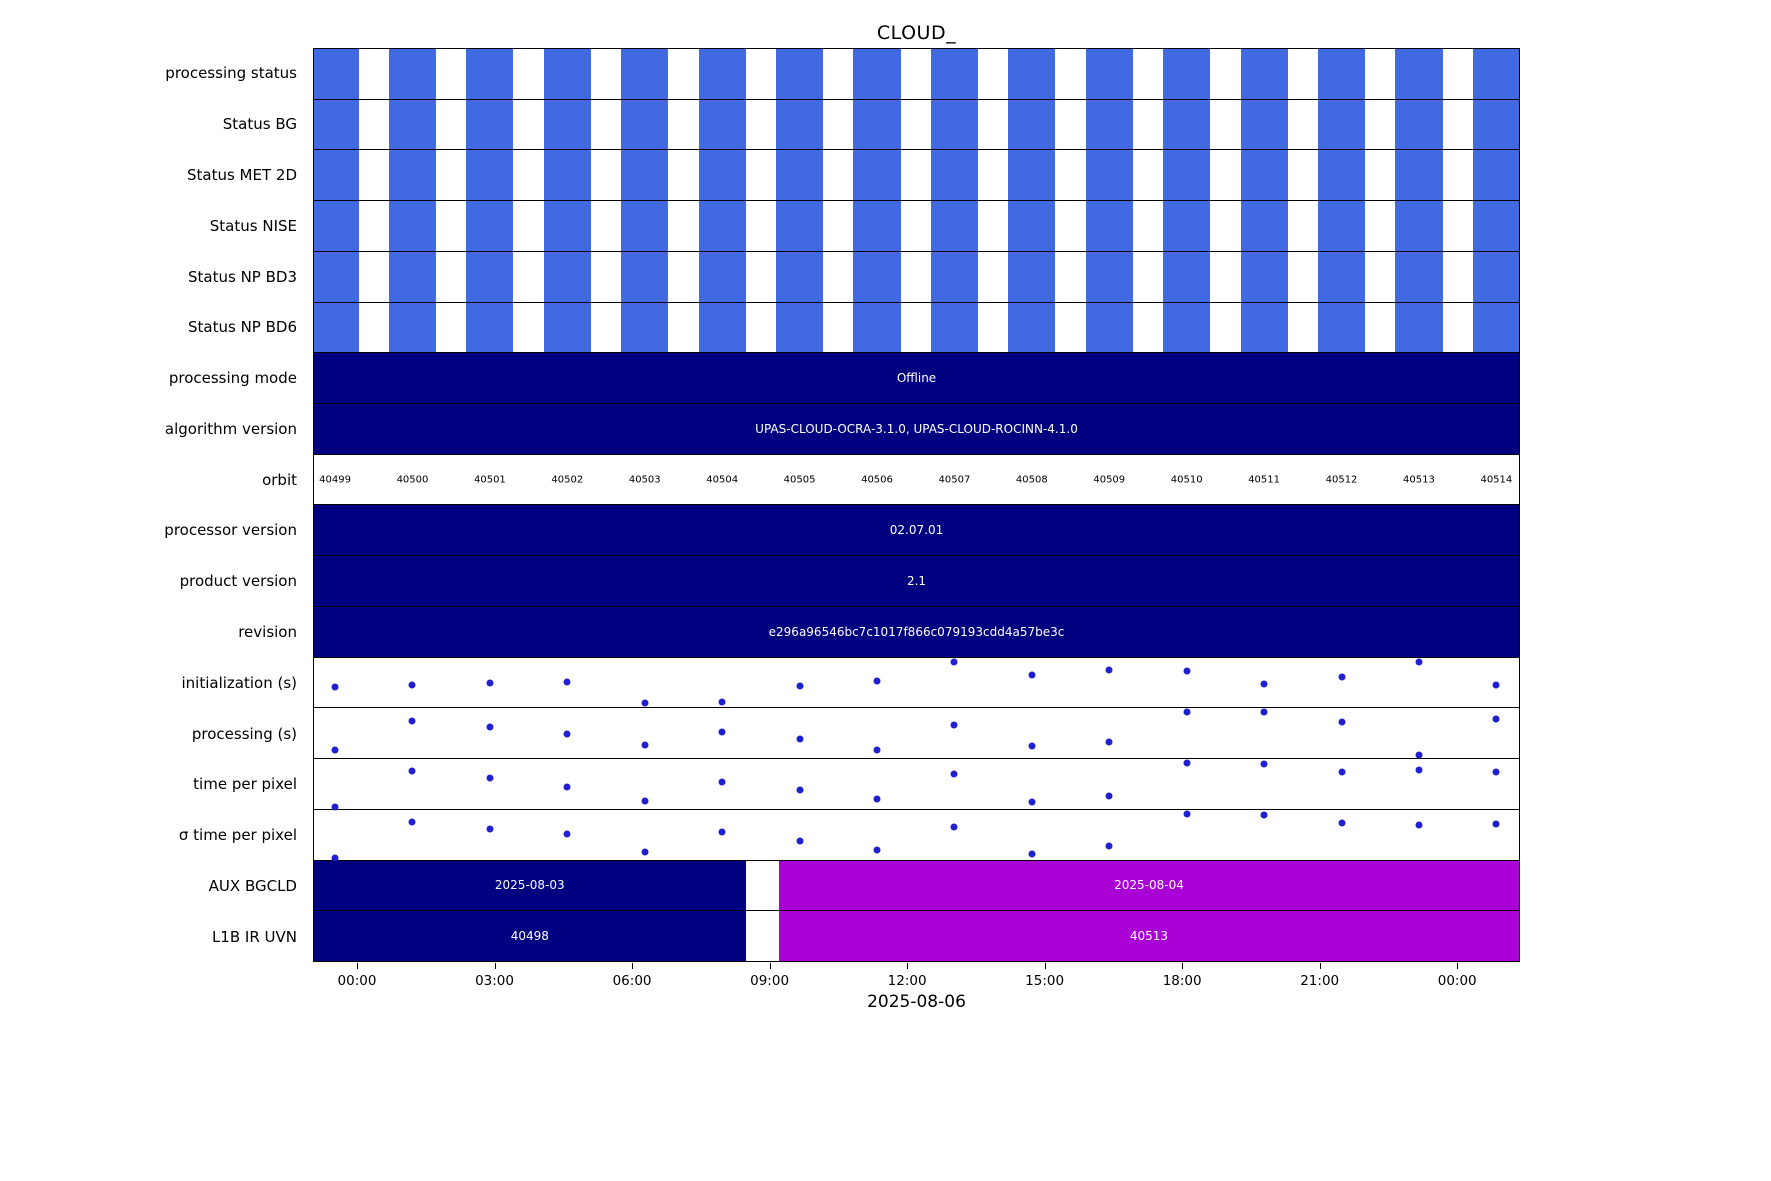 This screenshot has height=1181, width=1771. Describe the element at coordinates (1264, 480) in the screenshot. I see `orbit-number: 40511` at that location.